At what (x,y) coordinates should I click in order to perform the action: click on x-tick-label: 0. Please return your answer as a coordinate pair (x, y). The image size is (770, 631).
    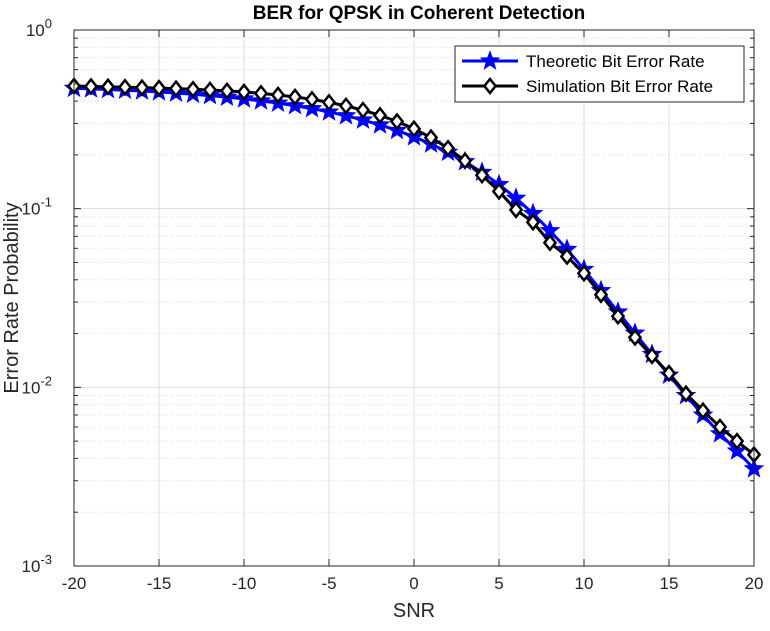
    Looking at the image, I should click on (413, 583).